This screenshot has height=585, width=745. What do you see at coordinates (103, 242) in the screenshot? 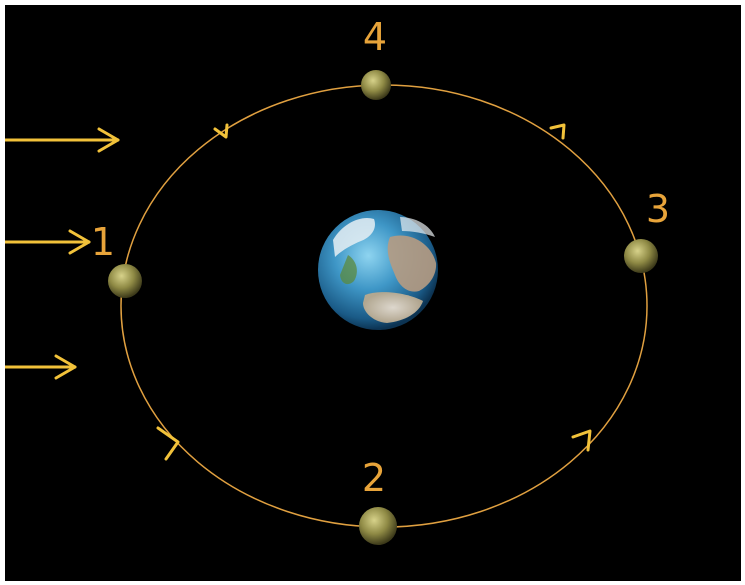
I see `phase-label-1: 1` at bounding box center [103, 242].